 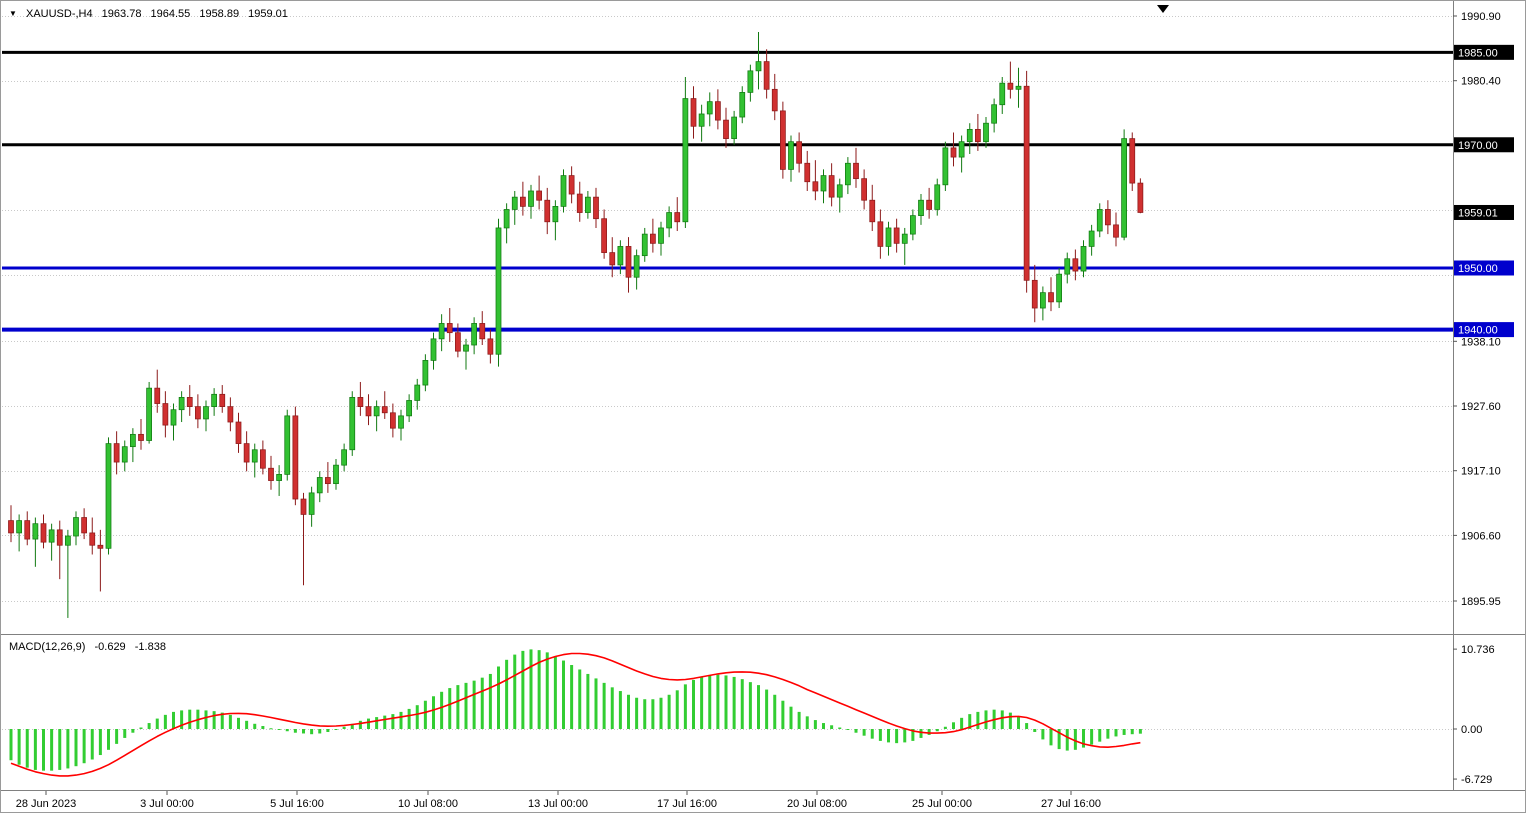 What do you see at coordinates (428, 804) in the screenshot?
I see `time-axis-label: 10 Jul 08:00` at bounding box center [428, 804].